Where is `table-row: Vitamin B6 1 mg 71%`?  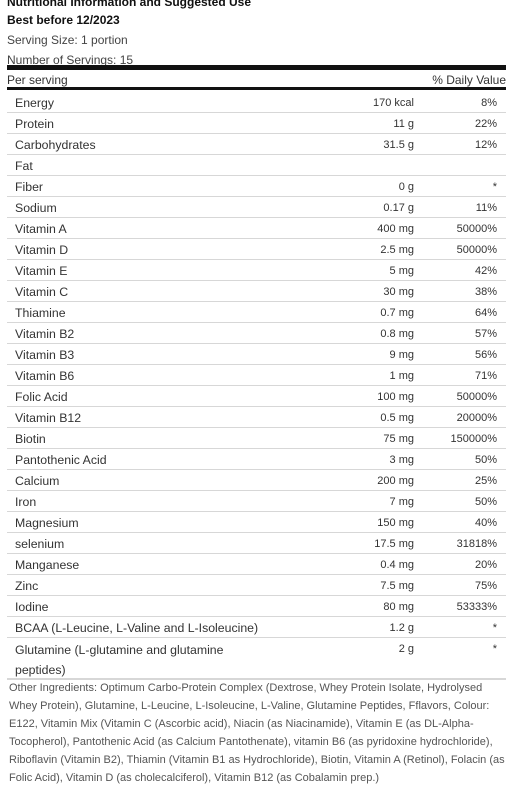
table-row: Vitamin B6 1 mg 71% is located at coordinates (256, 375).